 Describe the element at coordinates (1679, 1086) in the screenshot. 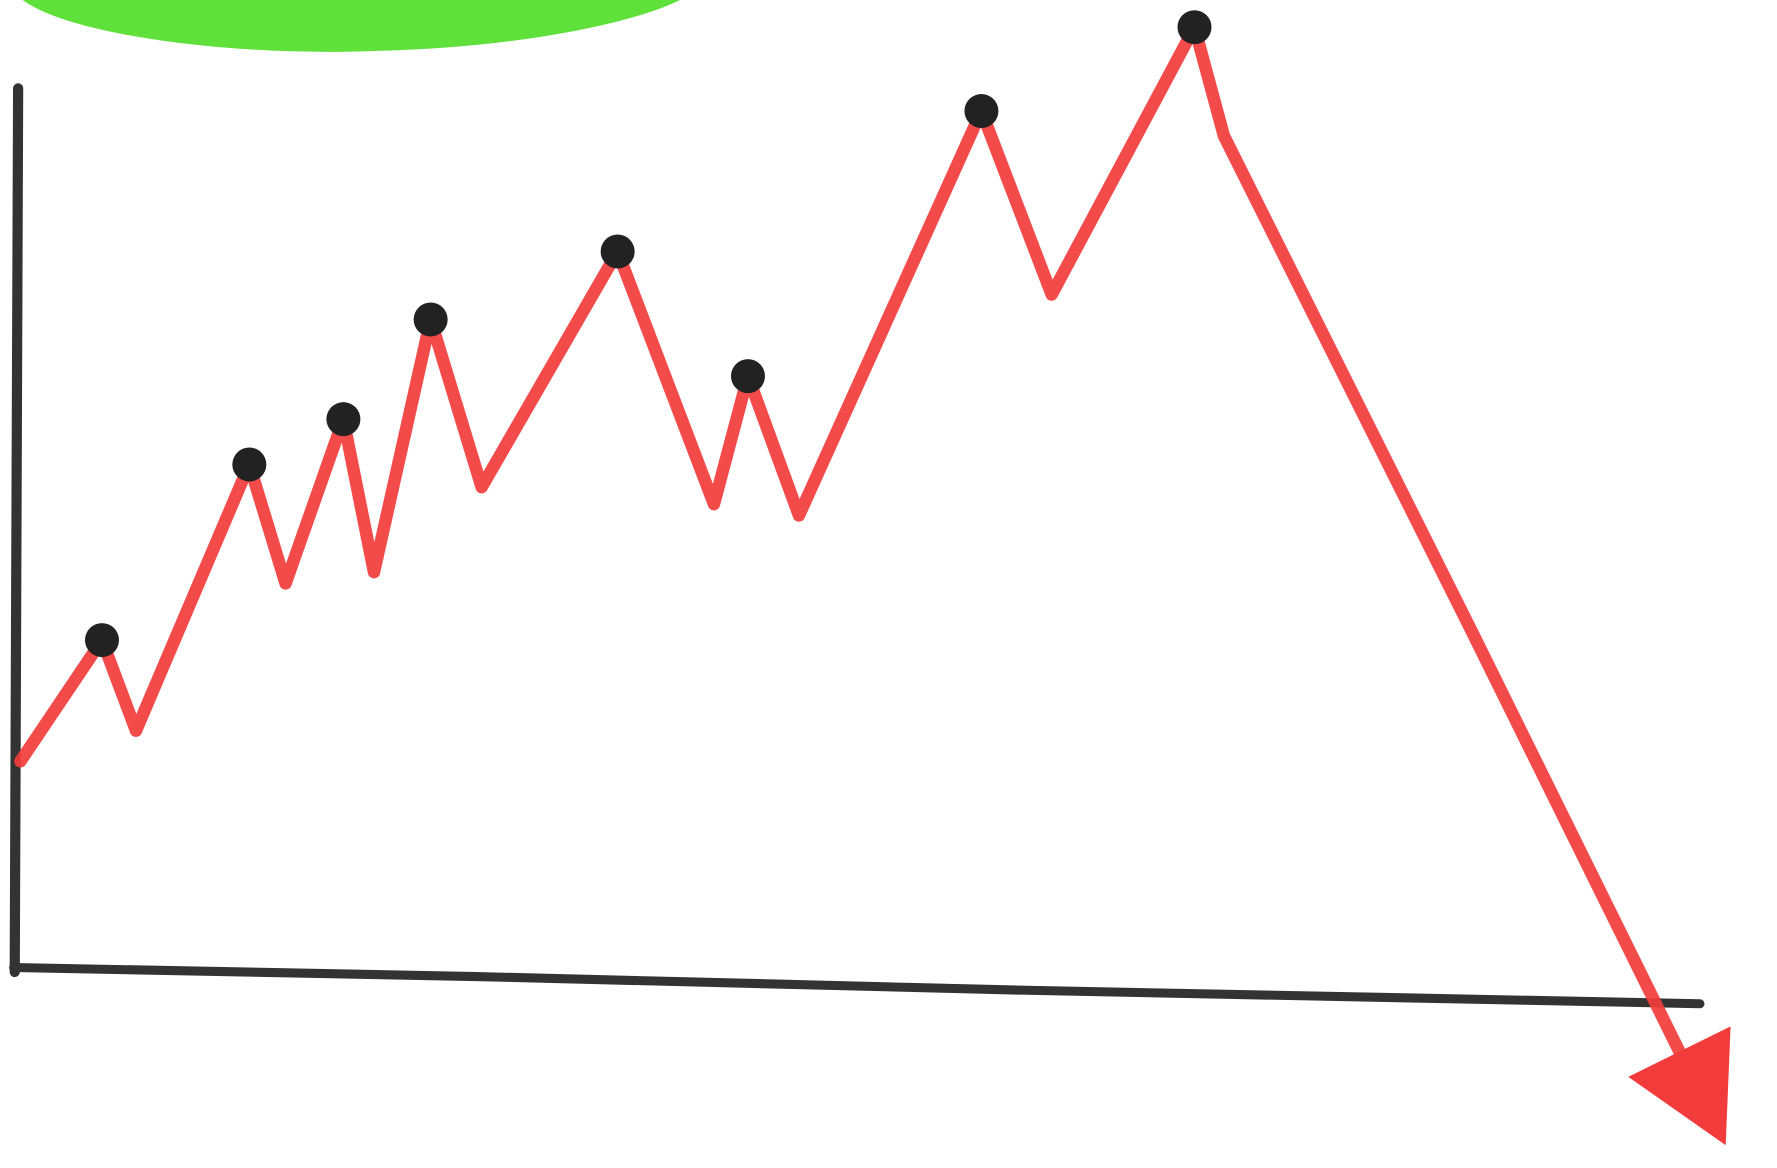

I see `arrow-head` at that location.